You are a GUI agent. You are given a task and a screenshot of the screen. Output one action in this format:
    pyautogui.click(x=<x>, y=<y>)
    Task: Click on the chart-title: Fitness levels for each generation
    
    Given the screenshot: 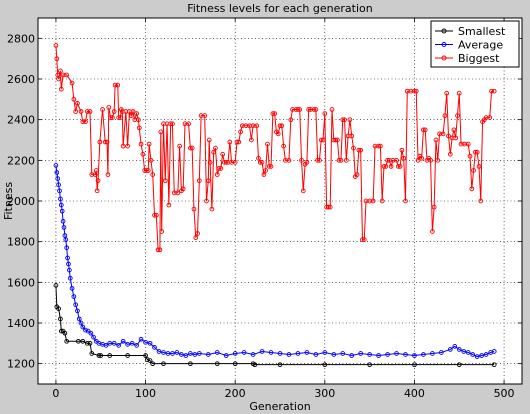 What is the action you would take?
    pyautogui.click(x=279, y=8)
    